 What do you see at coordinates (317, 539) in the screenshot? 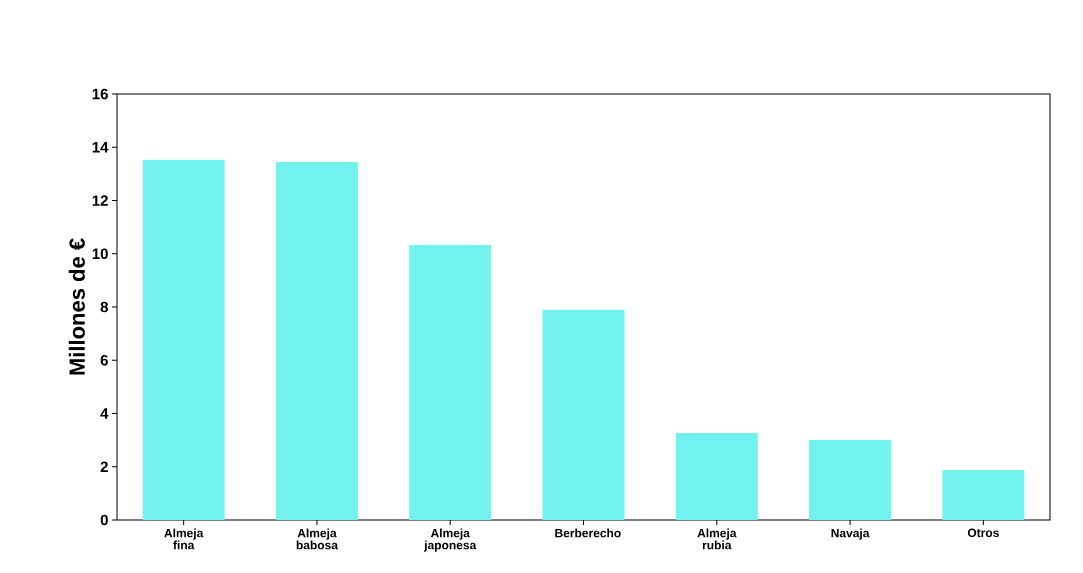
I see `x-tick-label: Almeja babosa` at bounding box center [317, 539].